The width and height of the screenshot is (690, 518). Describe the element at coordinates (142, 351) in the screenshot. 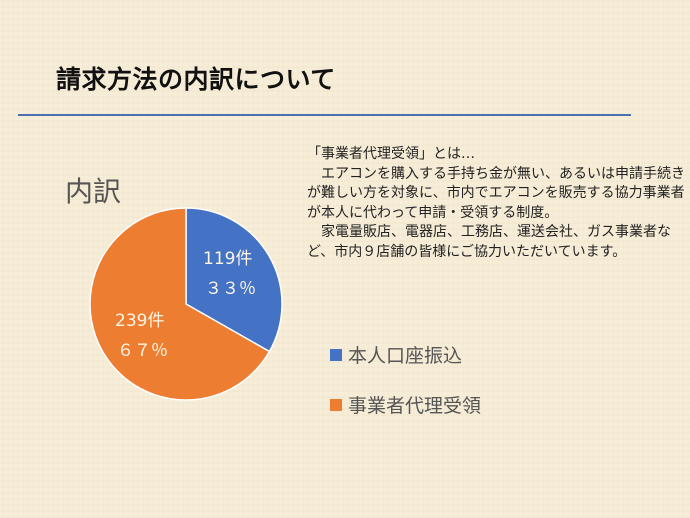

I see `pie-label-percent: ６７％` at that location.